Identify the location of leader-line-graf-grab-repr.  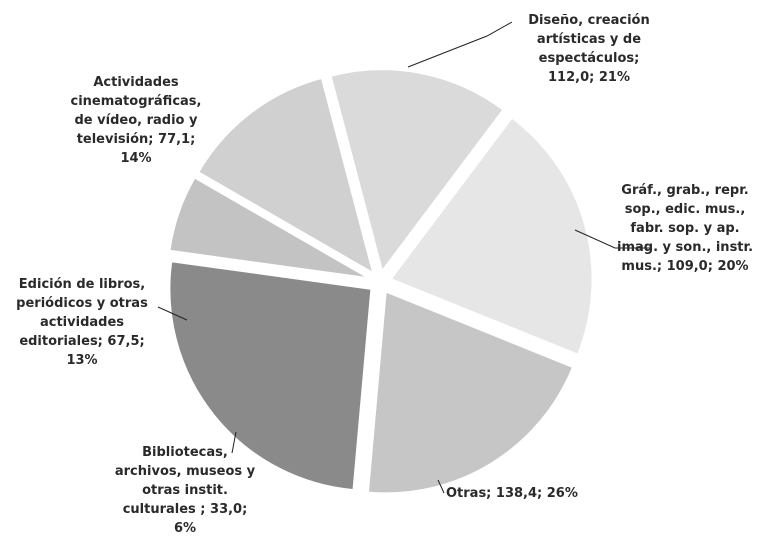
(613, 239).